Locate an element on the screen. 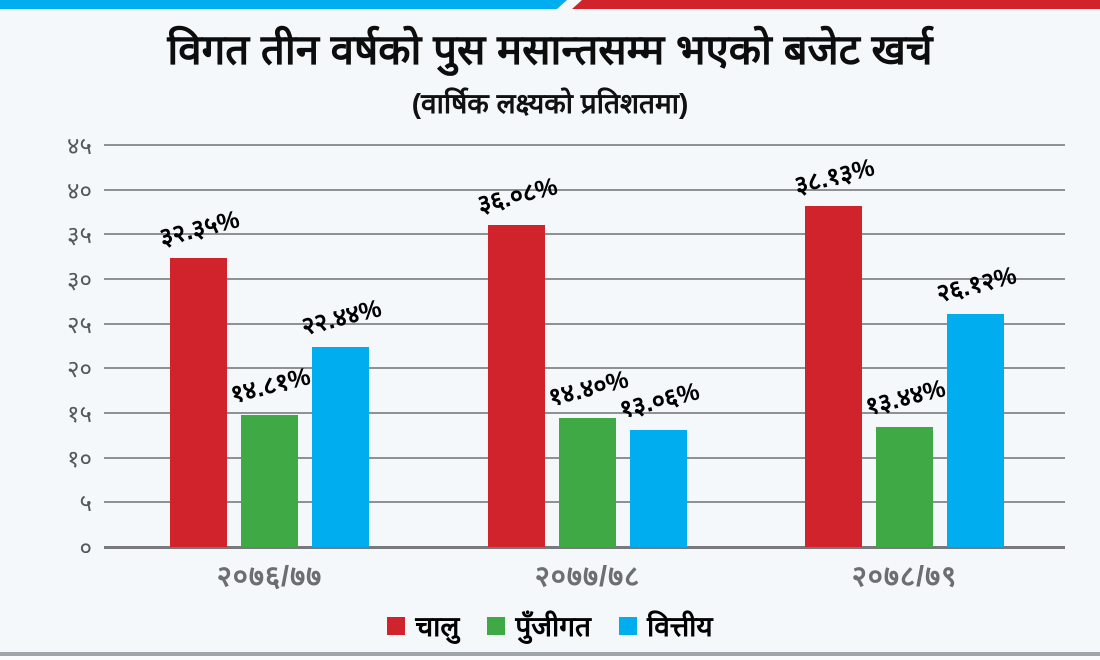 The height and width of the screenshot is (660, 1100). y-axis-tick-label: २५ is located at coordinates (79, 325).